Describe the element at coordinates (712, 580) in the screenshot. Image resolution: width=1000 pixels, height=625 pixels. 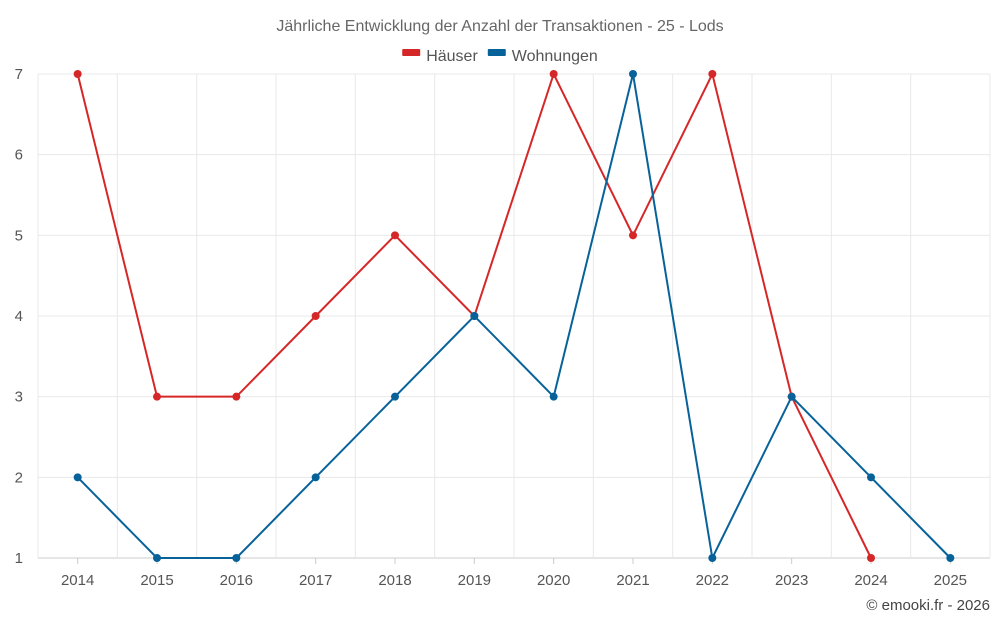
I see `x-tick-label: 2022` at that location.